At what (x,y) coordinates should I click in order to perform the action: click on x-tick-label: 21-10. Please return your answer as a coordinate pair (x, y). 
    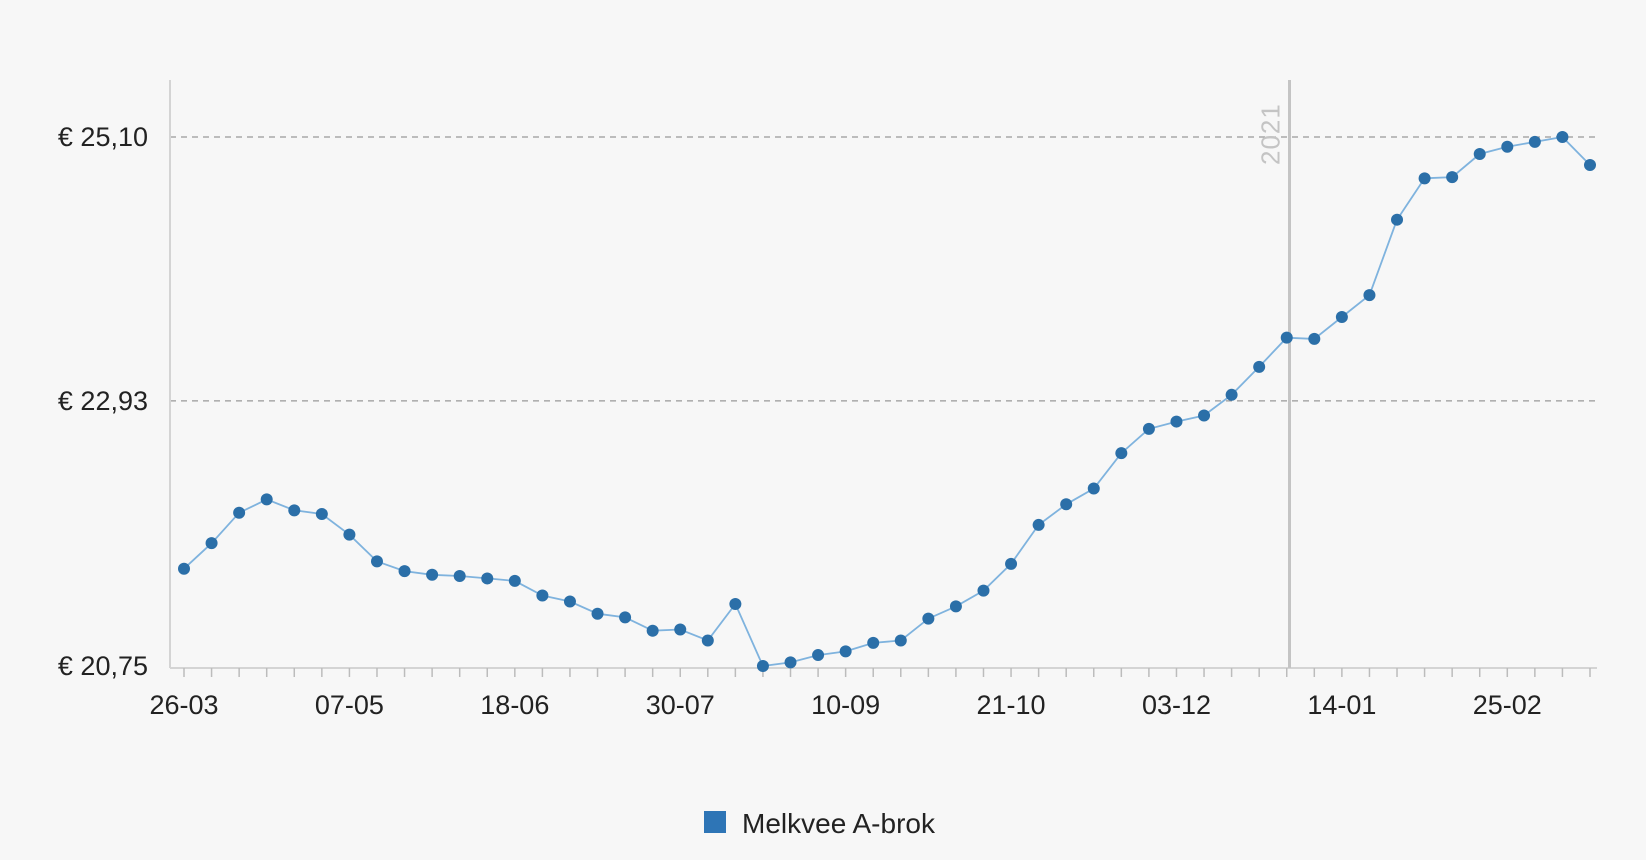
    Looking at the image, I should click on (1011, 705).